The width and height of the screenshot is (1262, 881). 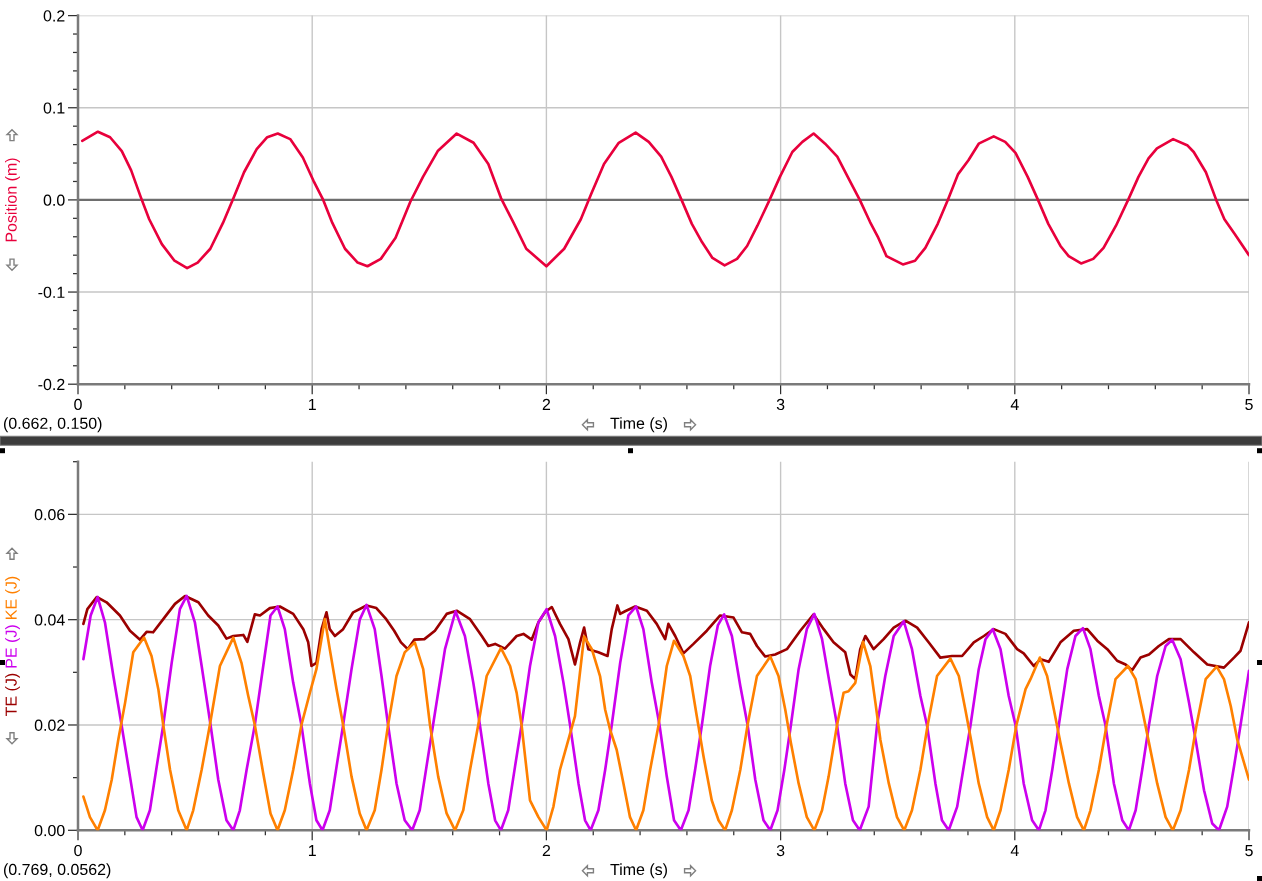 What do you see at coordinates (12, 694) in the screenshot?
I see `text: TE (J)` at bounding box center [12, 694].